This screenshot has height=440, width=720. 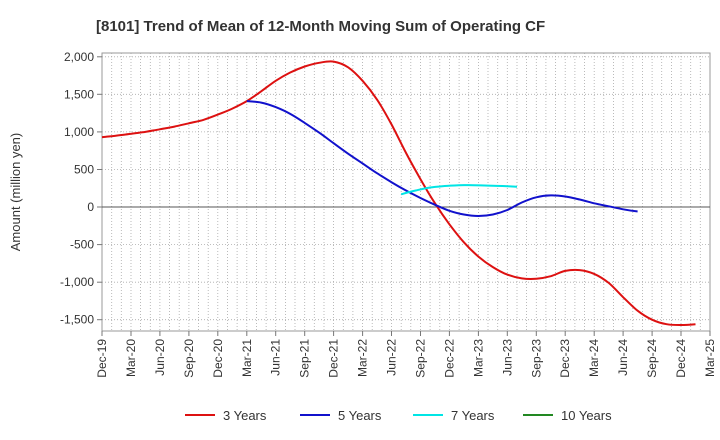 What do you see at coordinates (459, 190) in the screenshot?
I see `series-line-7-years` at bounding box center [459, 190].